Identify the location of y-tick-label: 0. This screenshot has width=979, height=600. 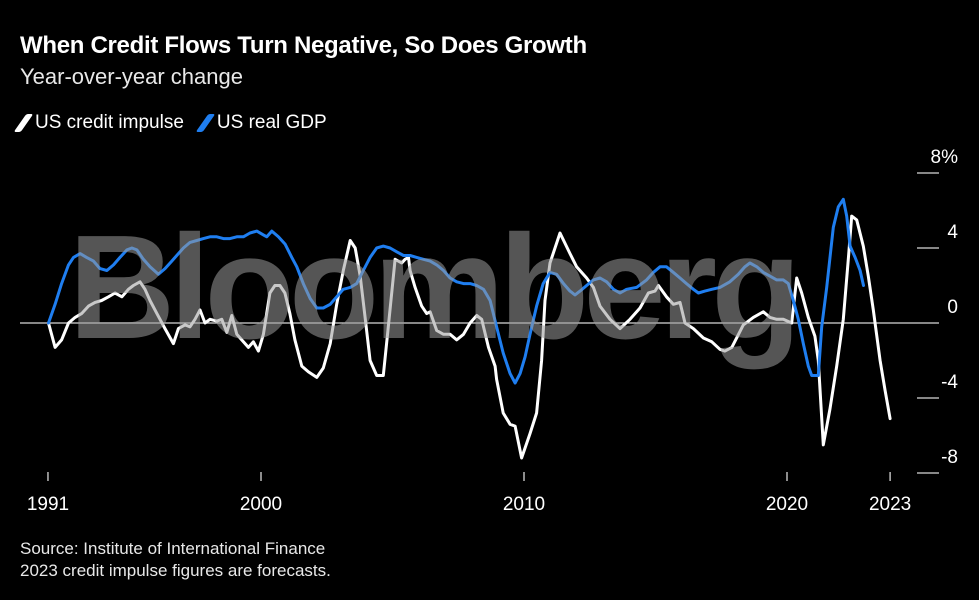
(952, 307).